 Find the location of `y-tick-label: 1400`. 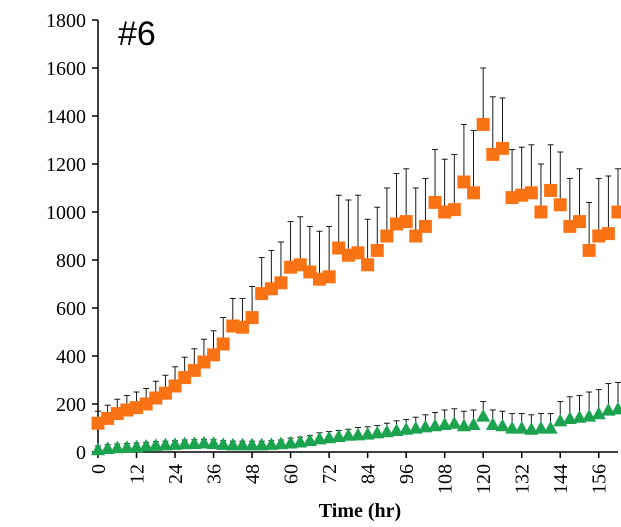

y-tick-label: 1400 is located at coordinates (66, 117).